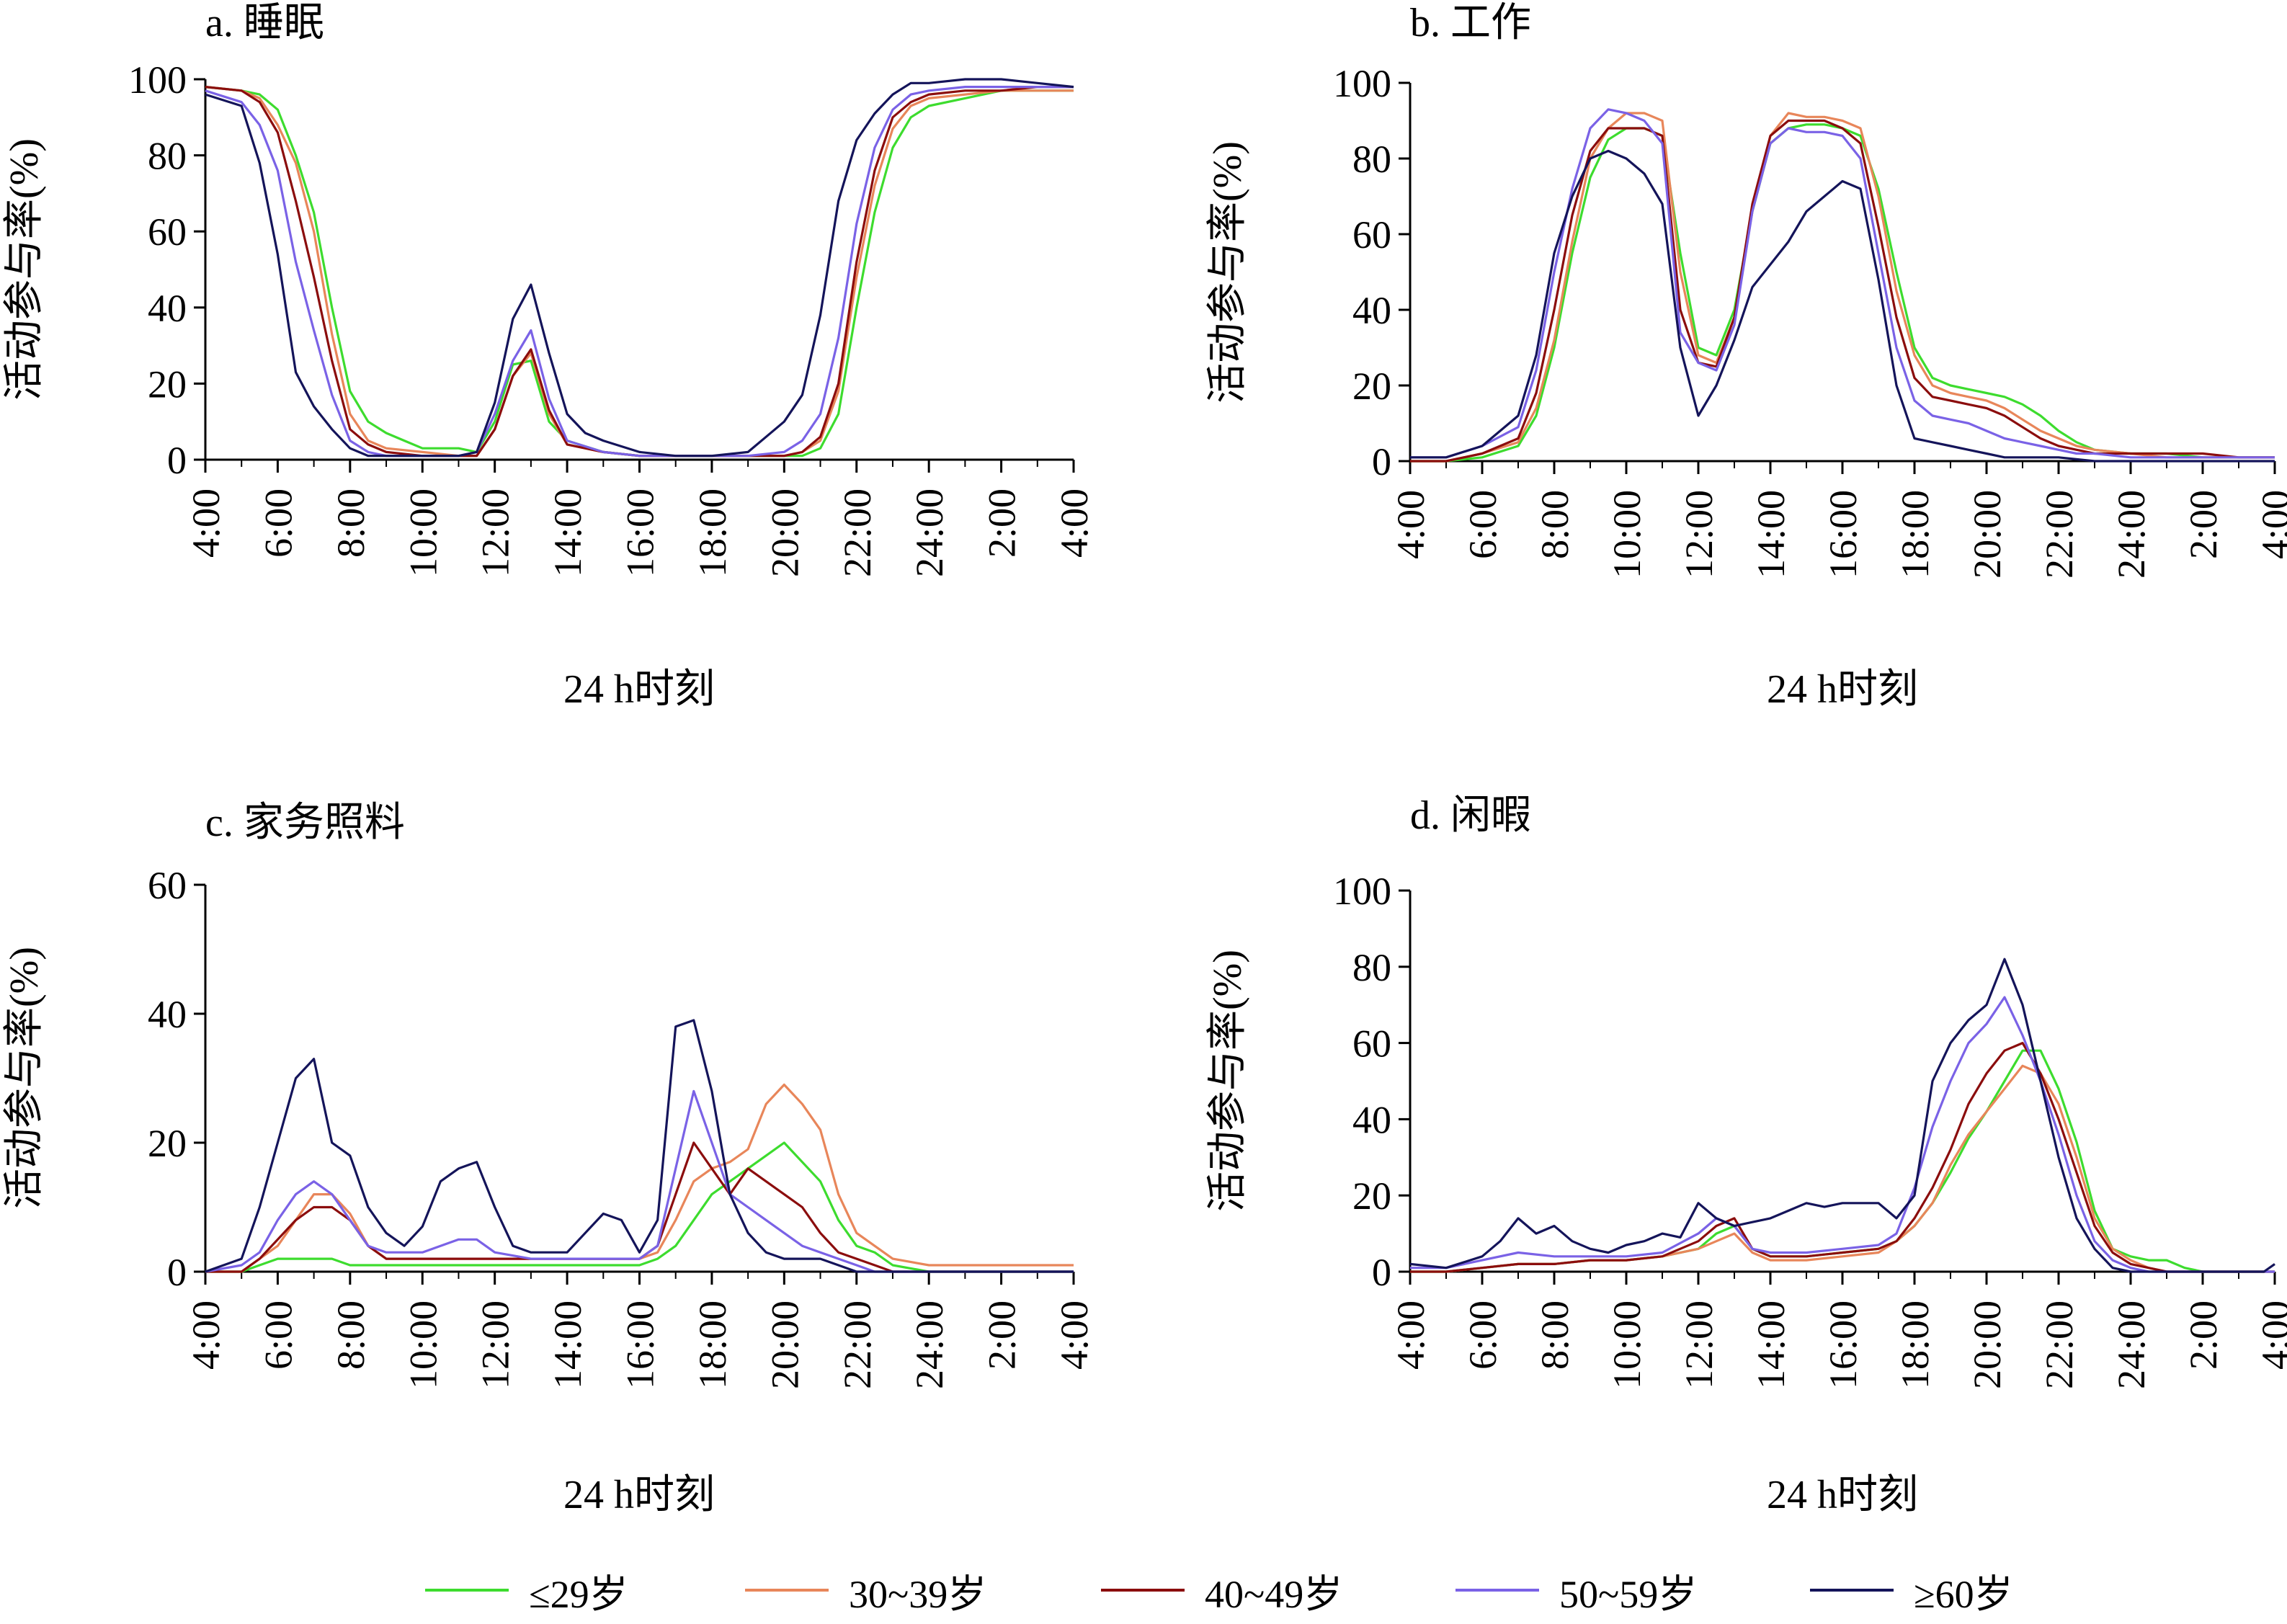 The height and width of the screenshot is (1624, 2287). What do you see at coordinates (1911, 1590) in the screenshot?
I see `legend-item-ge60: ≥60岁` at bounding box center [1911, 1590].